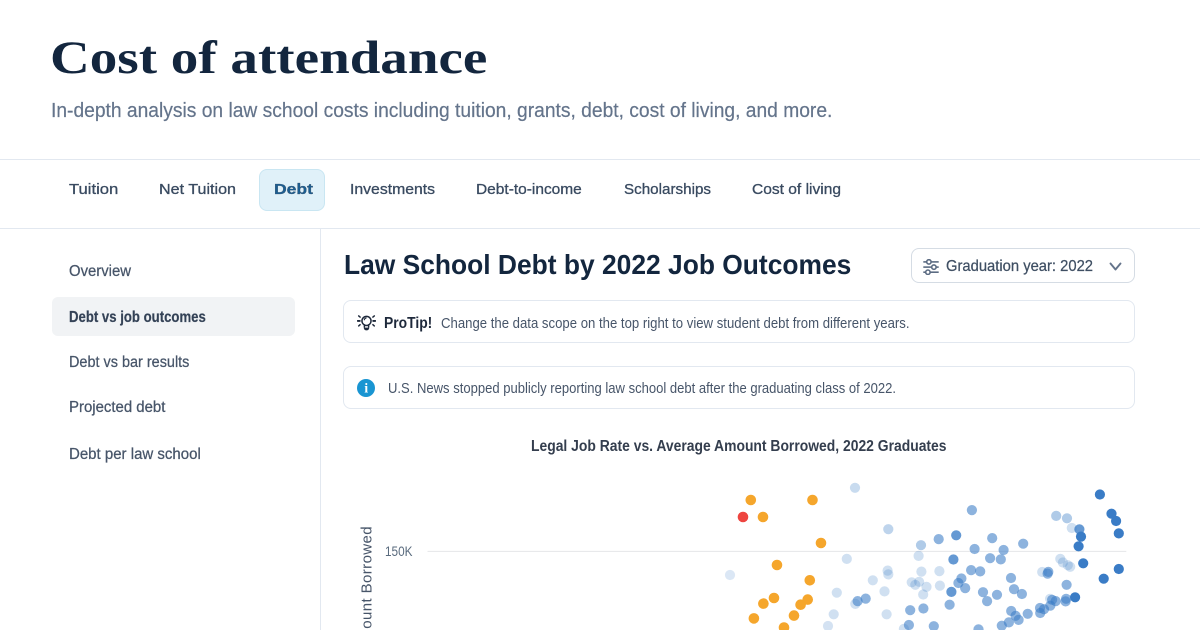  Describe the element at coordinates (366, 387) in the screenshot. I see `svg-text: i` at that location.